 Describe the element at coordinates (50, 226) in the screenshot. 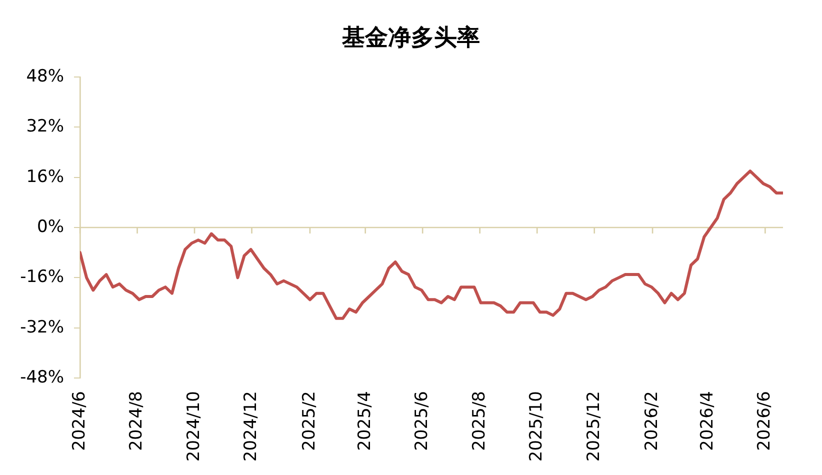

I see `y-tick-label: 0%` at that location.